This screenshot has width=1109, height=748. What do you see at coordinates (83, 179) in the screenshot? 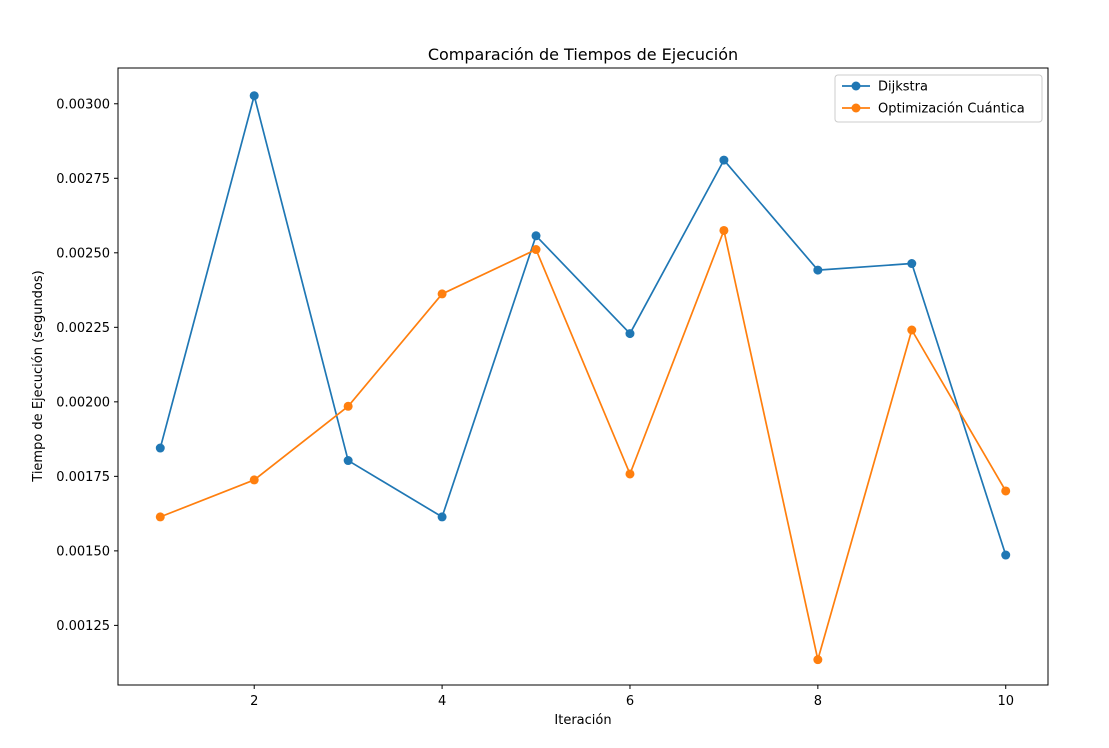
I see `y-tick-label: 0.00275` at bounding box center [83, 179].